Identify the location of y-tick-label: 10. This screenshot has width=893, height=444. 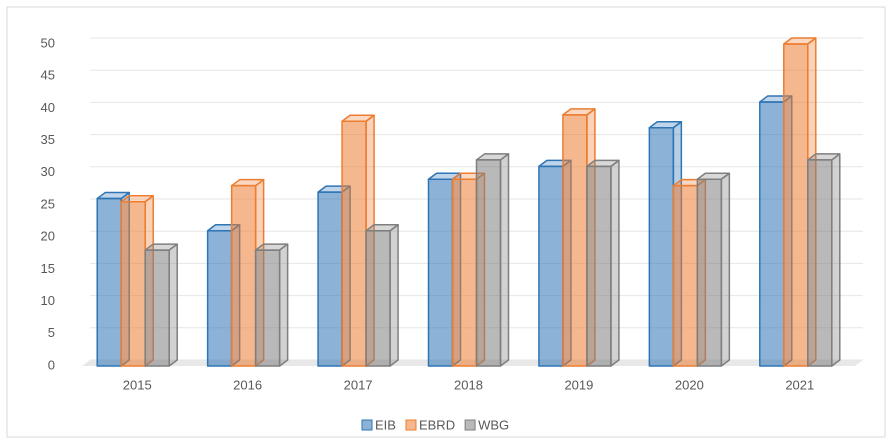
(48, 300).